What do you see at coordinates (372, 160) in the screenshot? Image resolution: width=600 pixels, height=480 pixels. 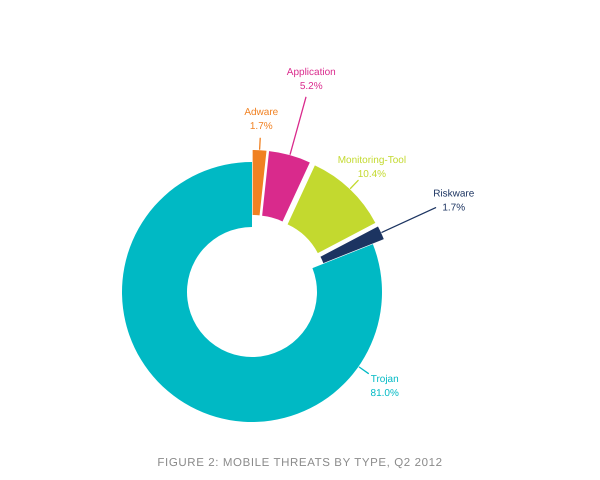 I see `slice-label: Monitoring-Tool` at bounding box center [372, 160].